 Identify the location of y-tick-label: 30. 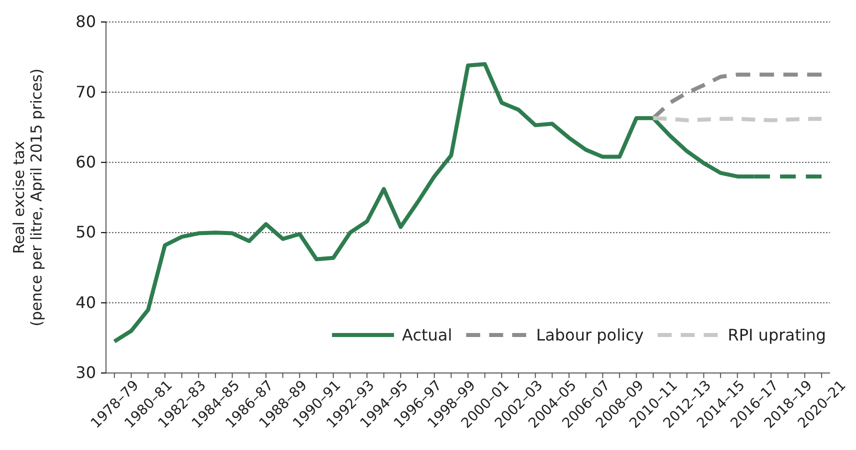
(86, 372).